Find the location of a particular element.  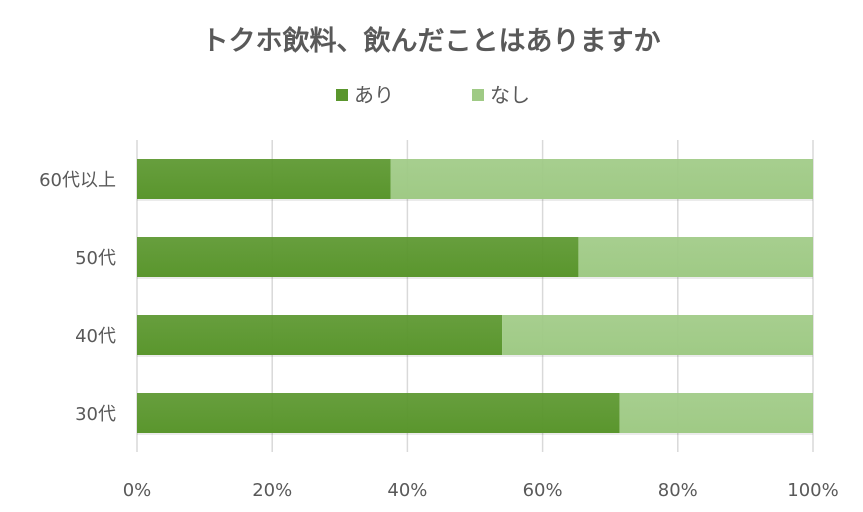

x-tick-label: 0% is located at coordinates (137, 490).